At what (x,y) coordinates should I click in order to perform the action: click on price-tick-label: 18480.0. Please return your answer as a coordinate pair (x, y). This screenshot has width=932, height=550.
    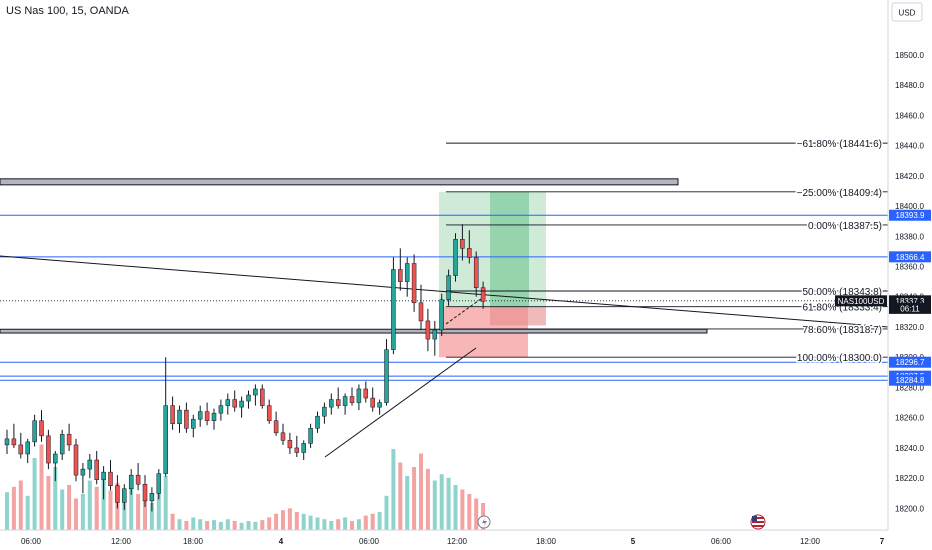
    Looking at the image, I should click on (909, 85).